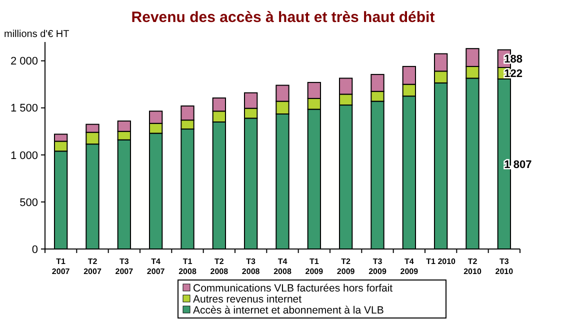 The image size is (566, 322). What do you see at coordinates (288, 310) in the screenshot?
I see `legend-label: Accès à internet et abonnement à la VLB` at bounding box center [288, 310].